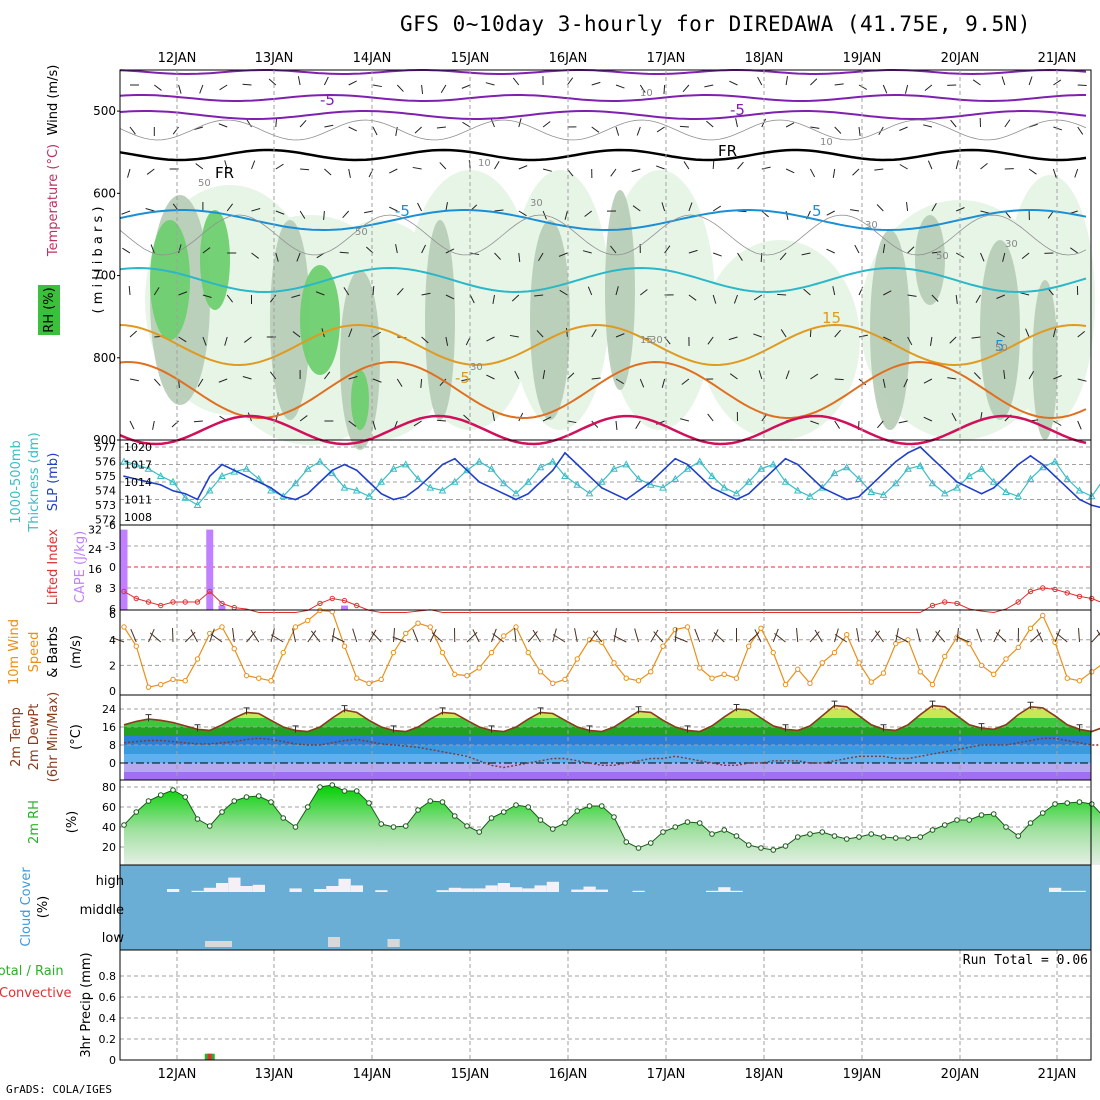 The width and height of the screenshot is (1100, 1100). Describe the element at coordinates (98, 588) in the screenshot. I see `cape-tick-label: 8` at that location.